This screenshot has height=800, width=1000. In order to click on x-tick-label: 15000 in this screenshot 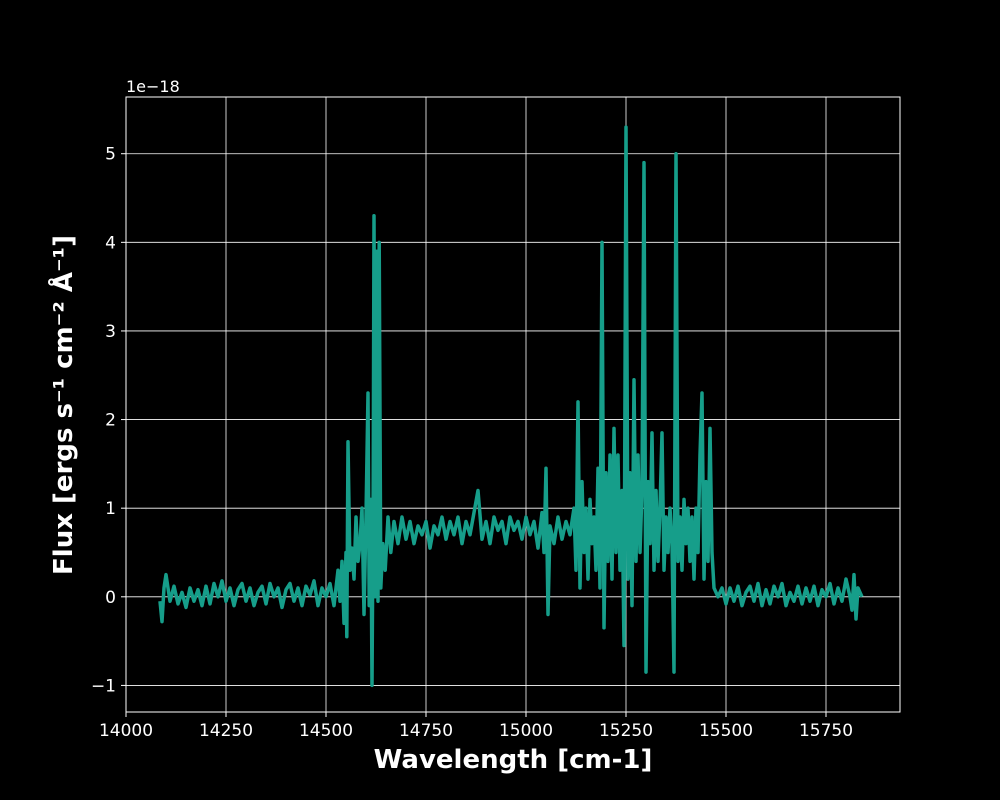, I will do `click(526, 731)`.